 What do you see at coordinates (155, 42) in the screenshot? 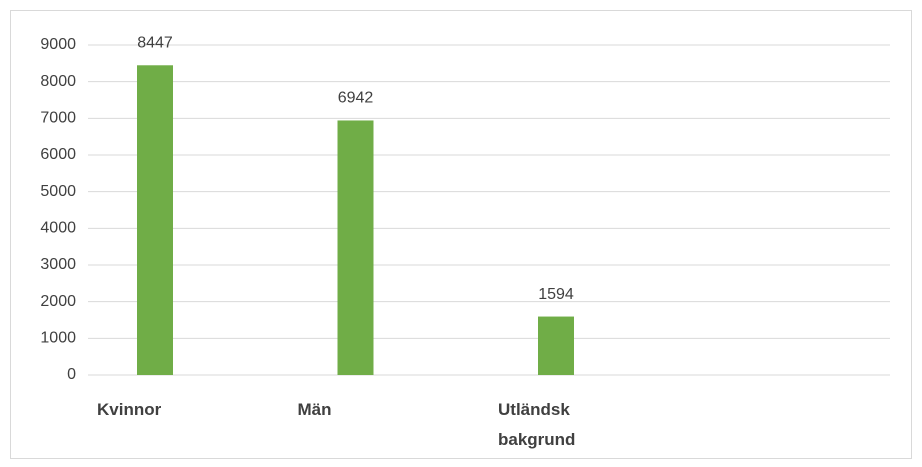
I see `data-label: 8447` at bounding box center [155, 42].